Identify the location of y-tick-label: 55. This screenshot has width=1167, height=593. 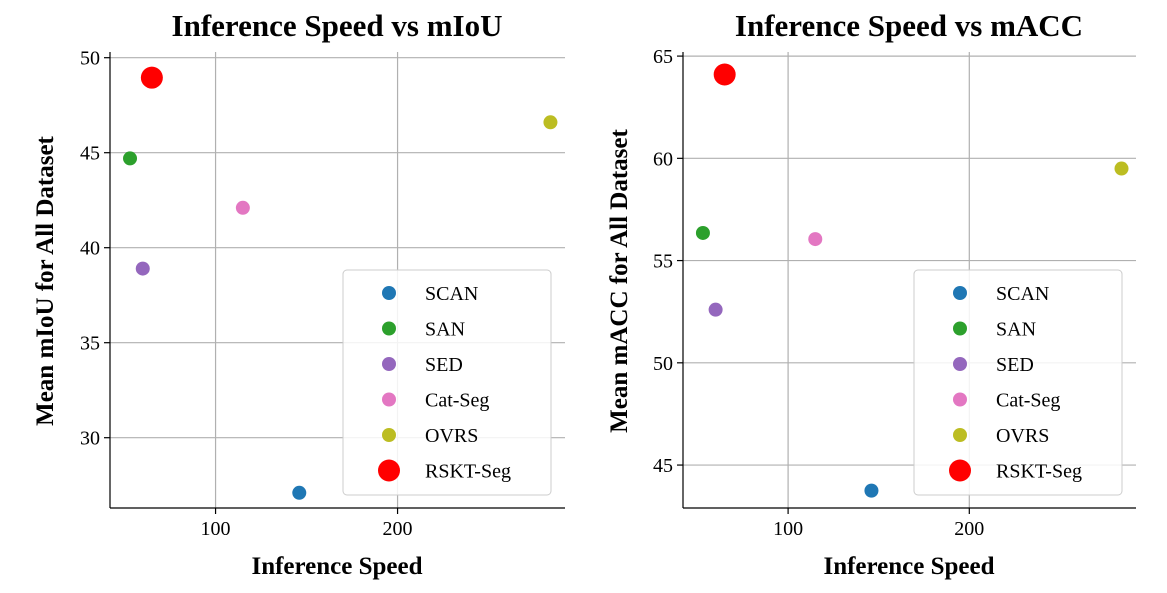
(663, 262).